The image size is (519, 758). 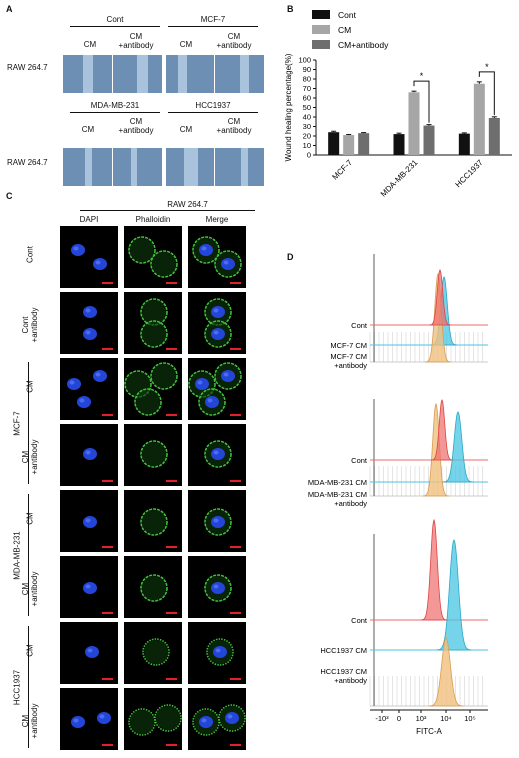 What do you see at coordinates (458, 447) in the screenshot?
I see `cm-histogram` at bounding box center [458, 447].